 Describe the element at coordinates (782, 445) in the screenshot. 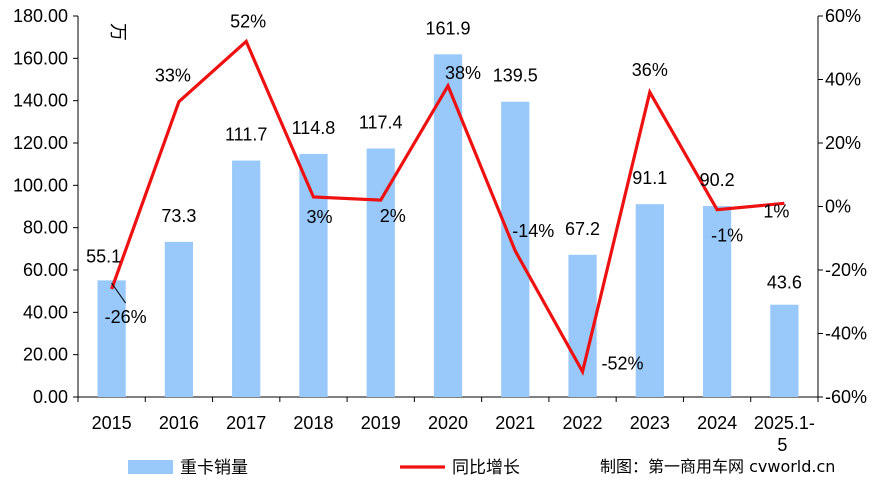

I see `x-tick-label-continued: 5` at that location.